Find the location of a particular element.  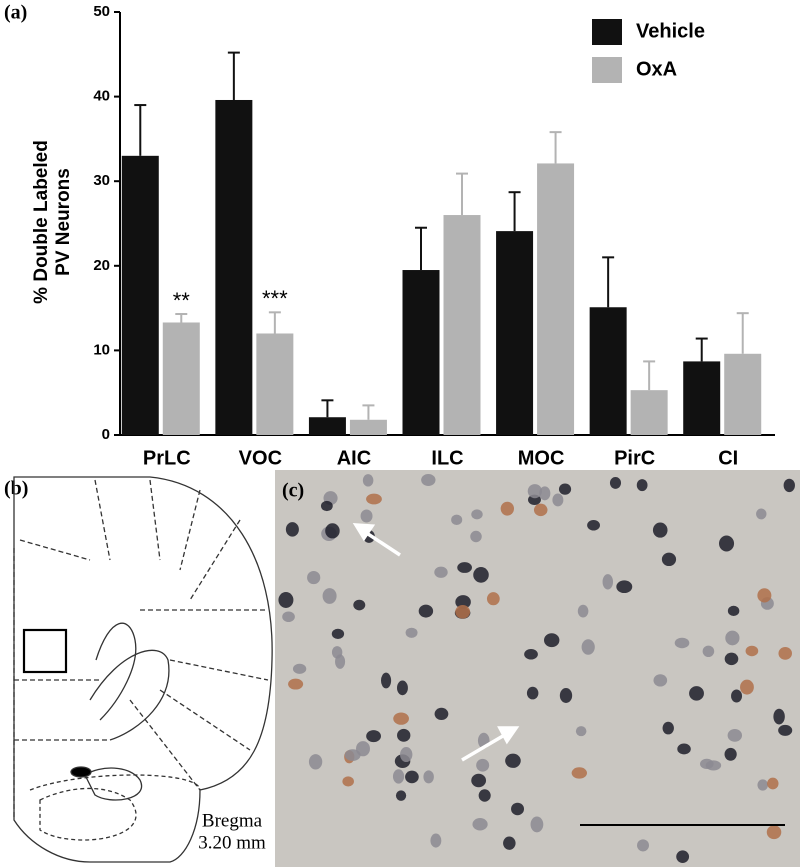

x-tick-label: CI is located at coordinates (728, 458).